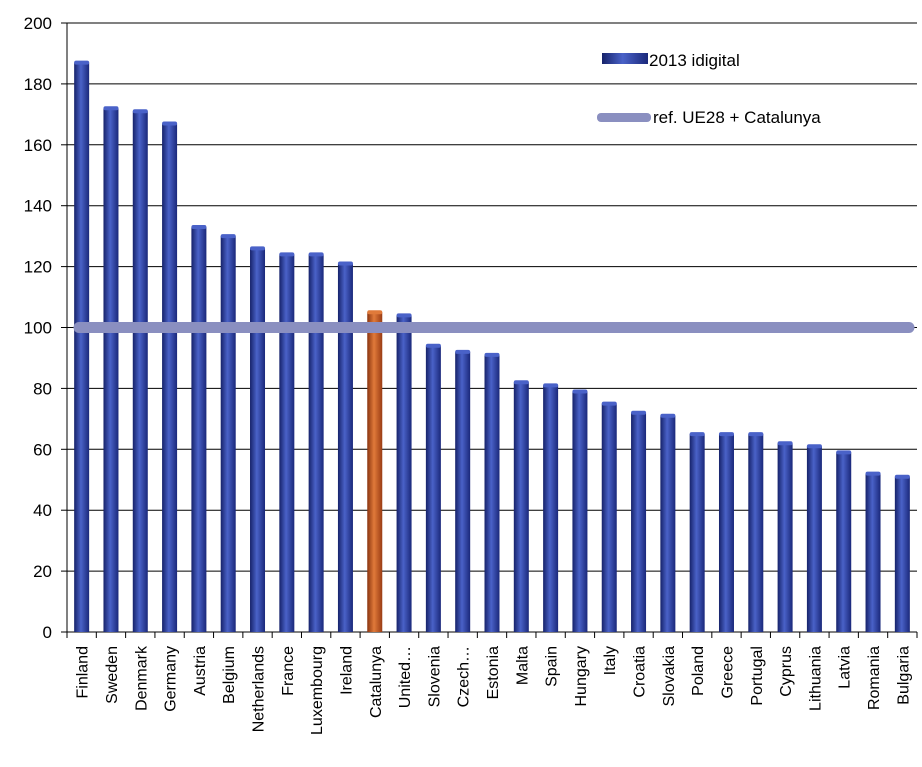  I want to click on bar-belgium, so click(228, 434).